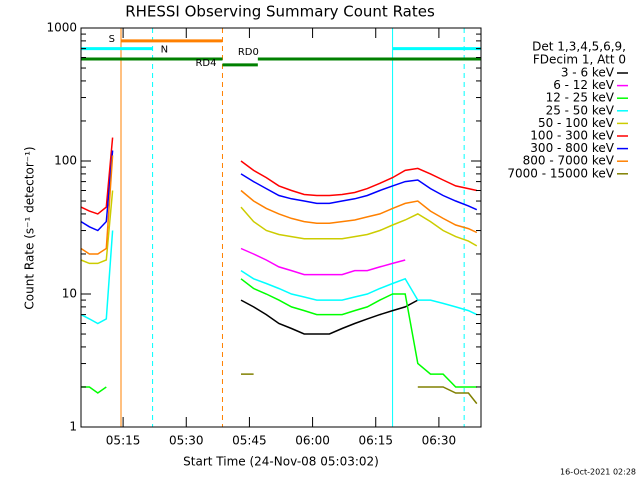  Describe the element at coordinates (584, 85) in the screenshot. I see `legend-label: 6 - 12 keV` at that location.